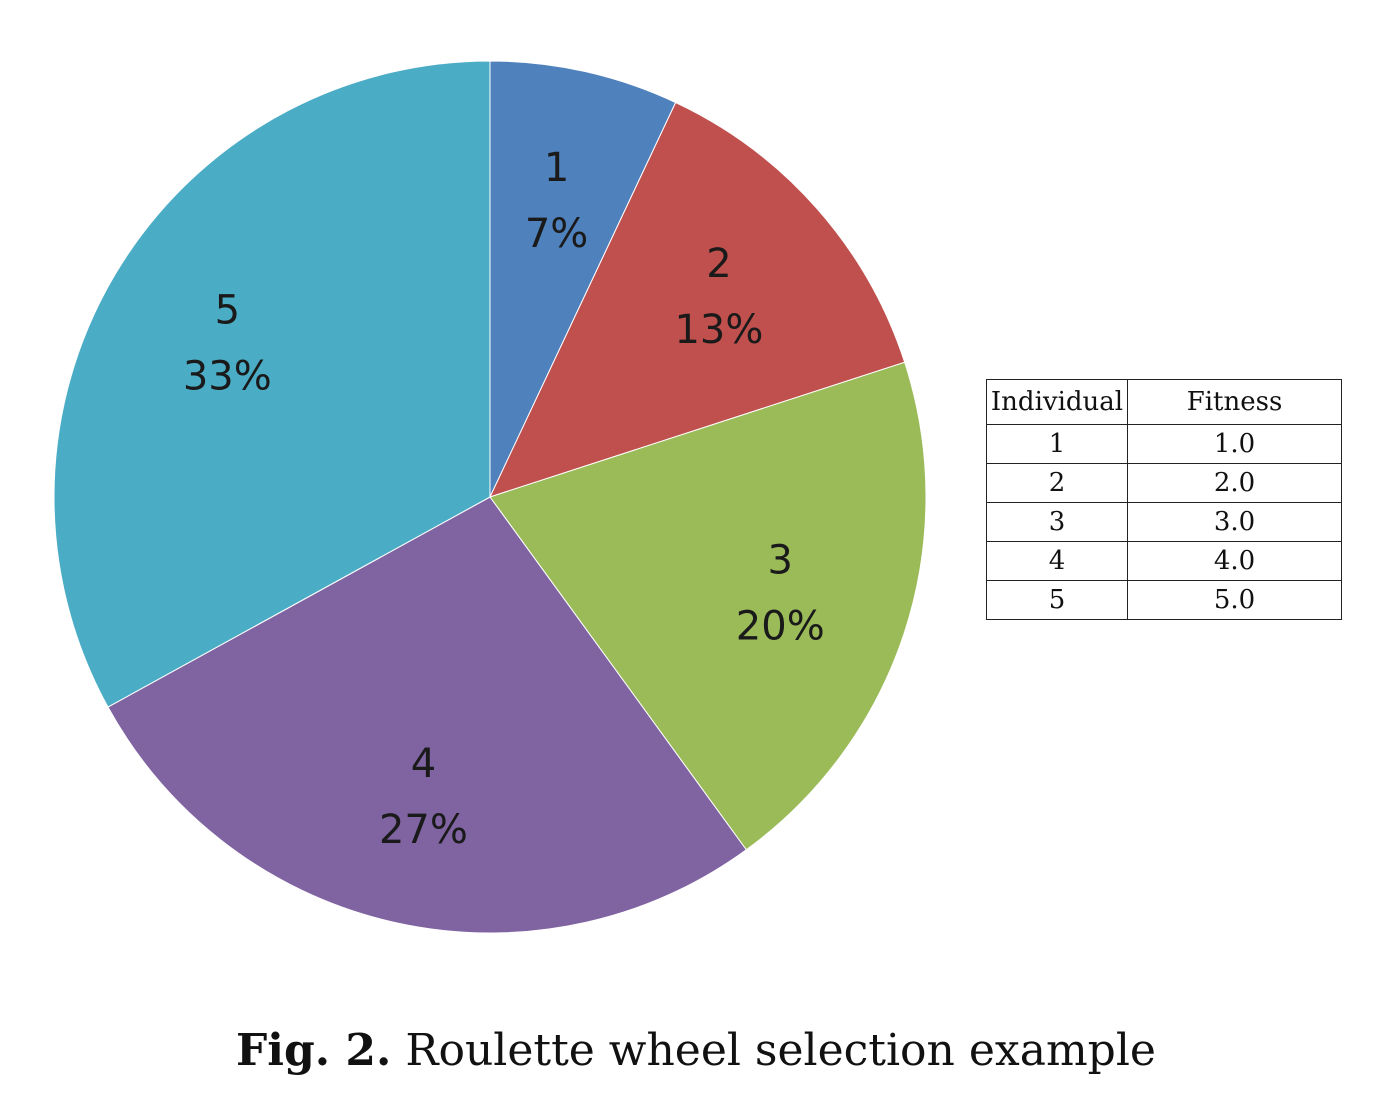 This screenshot has width=1392, height=1117. I want to click on table-row: 2 2.0, so click(1164, 483).